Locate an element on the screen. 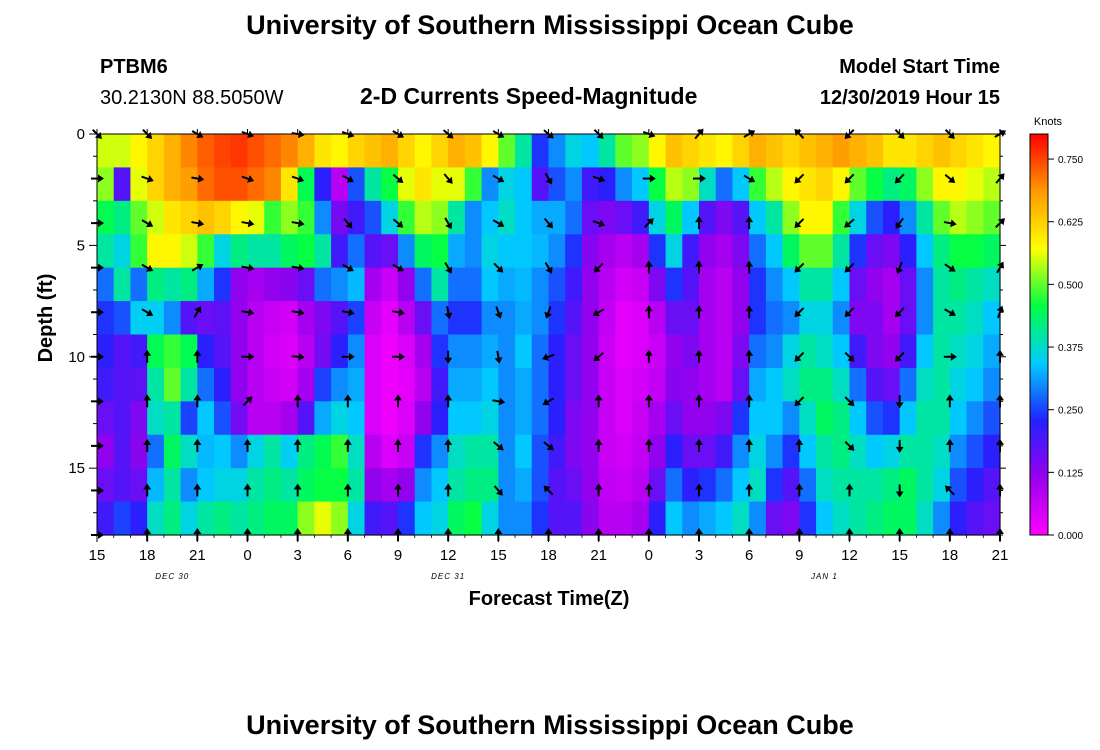 The width and height of the screenshot is (1100, 750). colorbar-tick-label: 0.750 is located at coordinates (1070, 160).